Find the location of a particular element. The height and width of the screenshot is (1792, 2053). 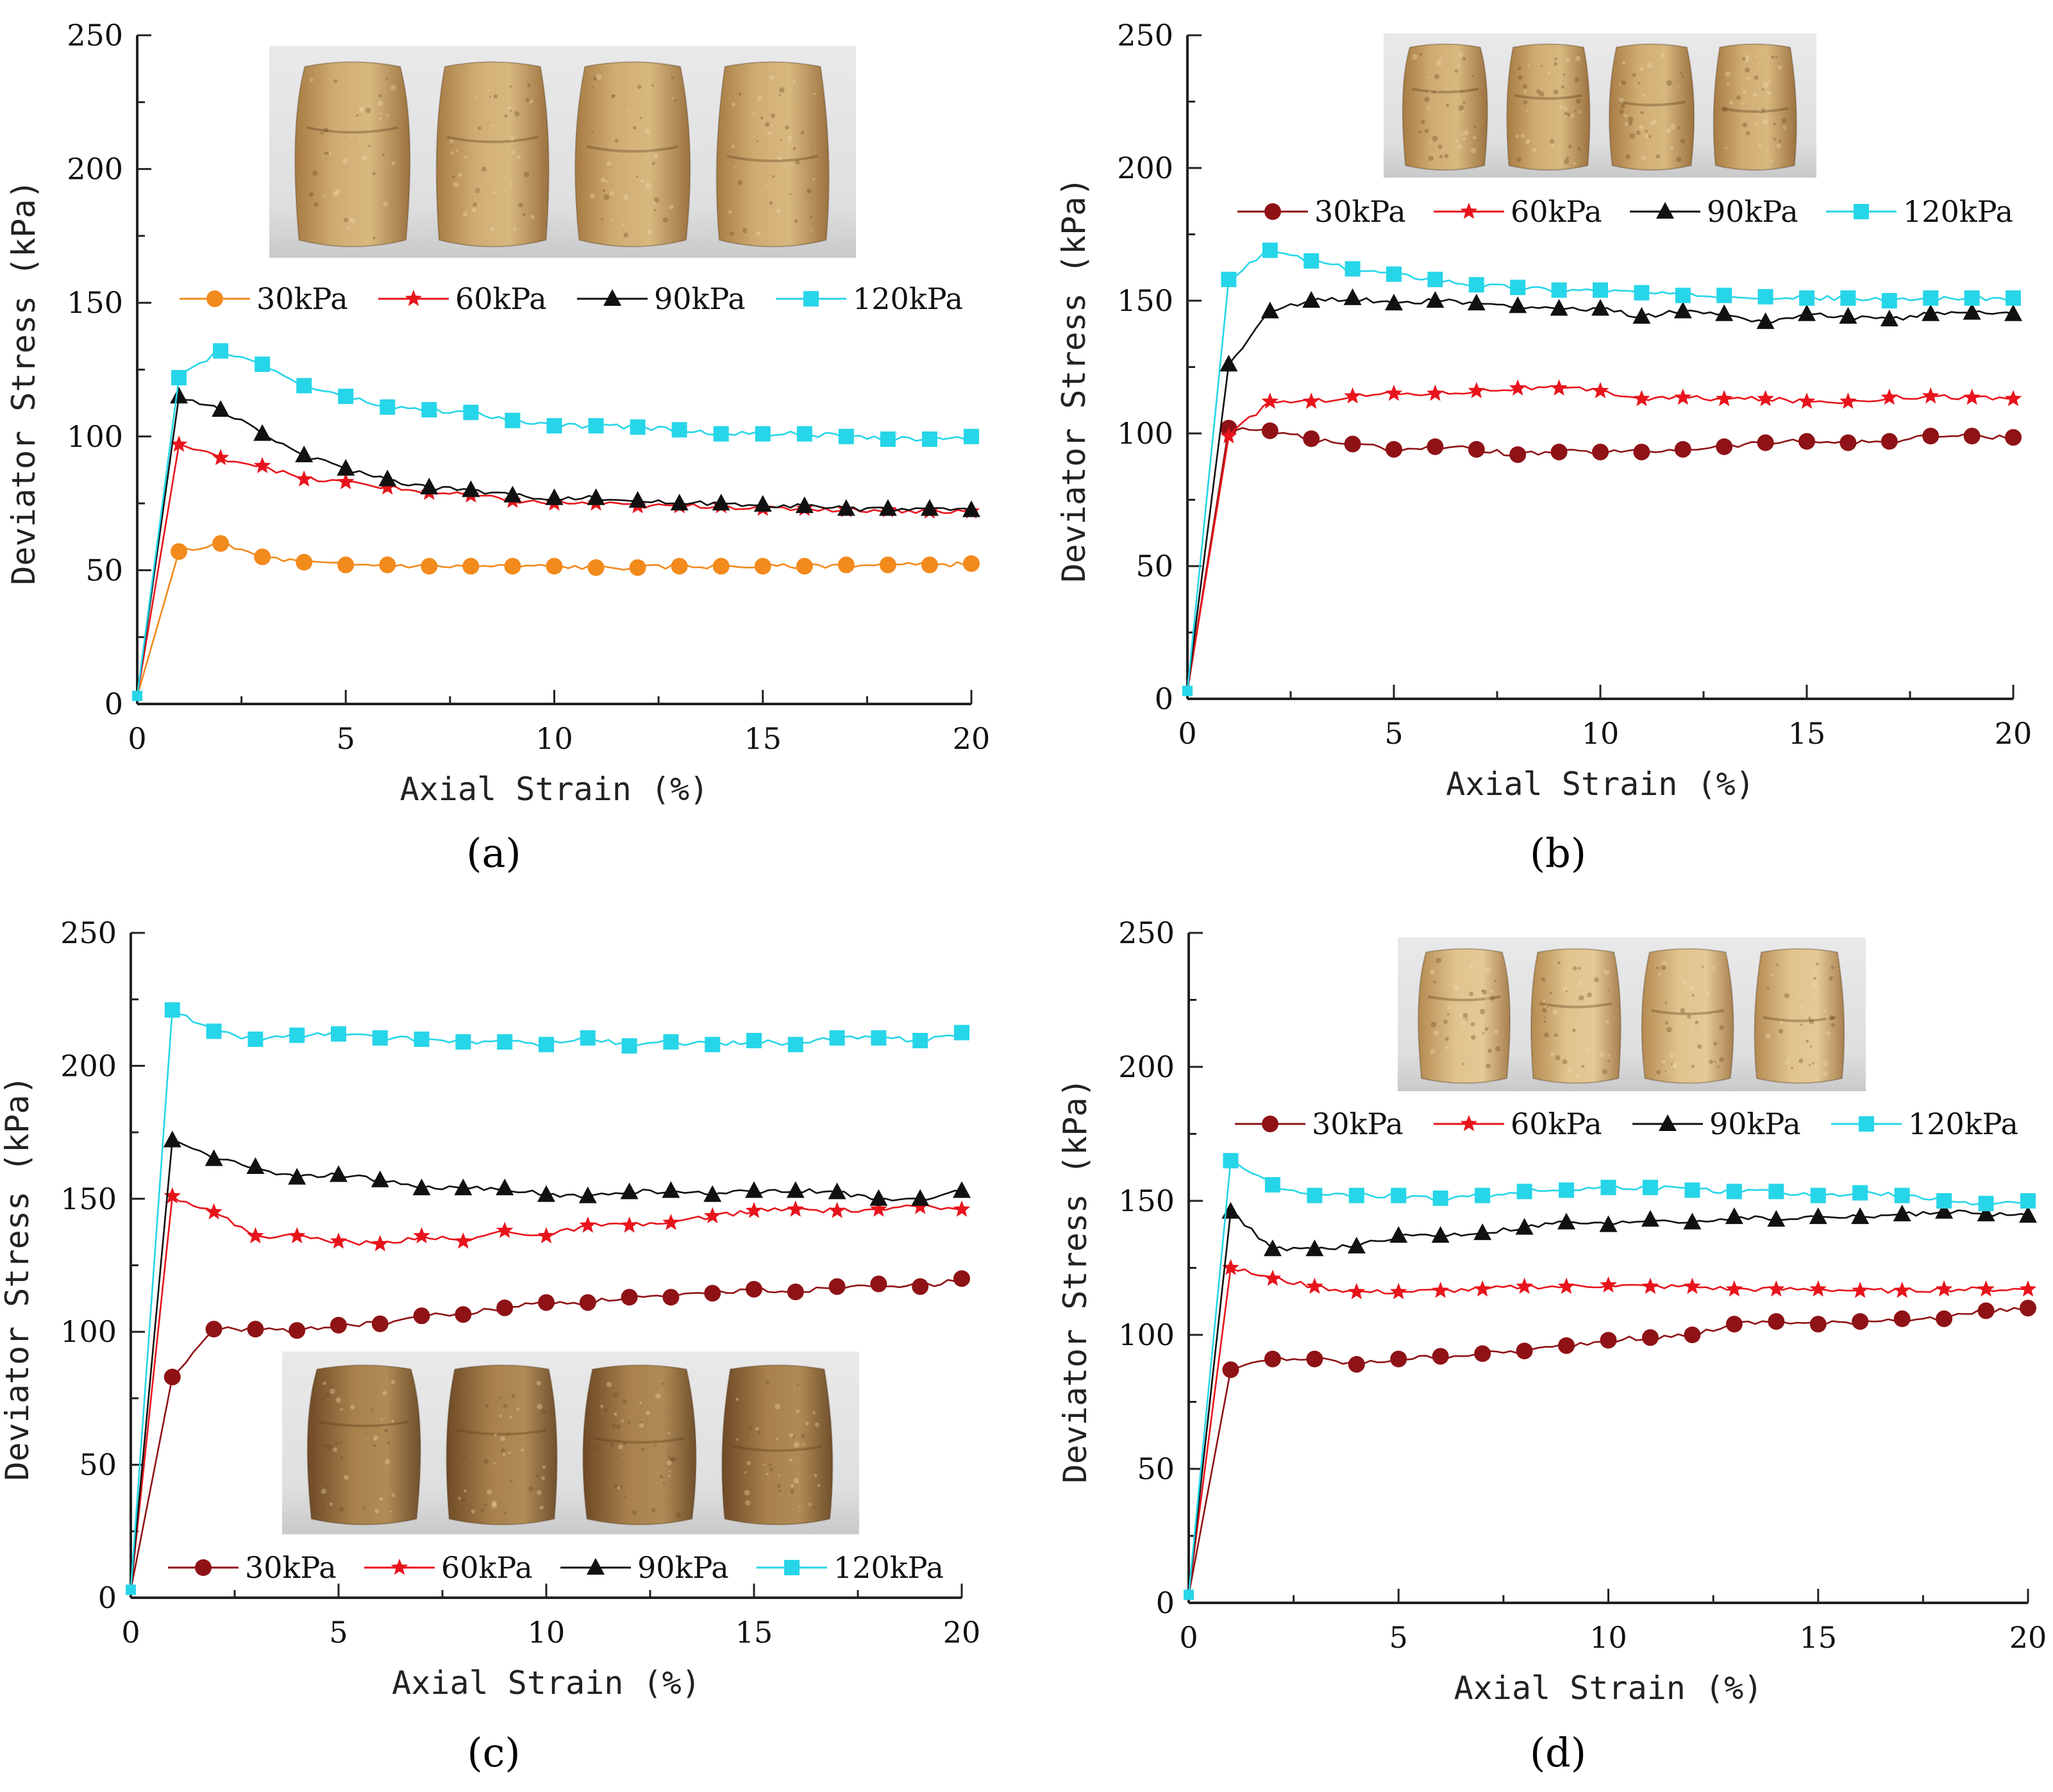

y-tick-label: 100 is located at coordinates (95, 436).